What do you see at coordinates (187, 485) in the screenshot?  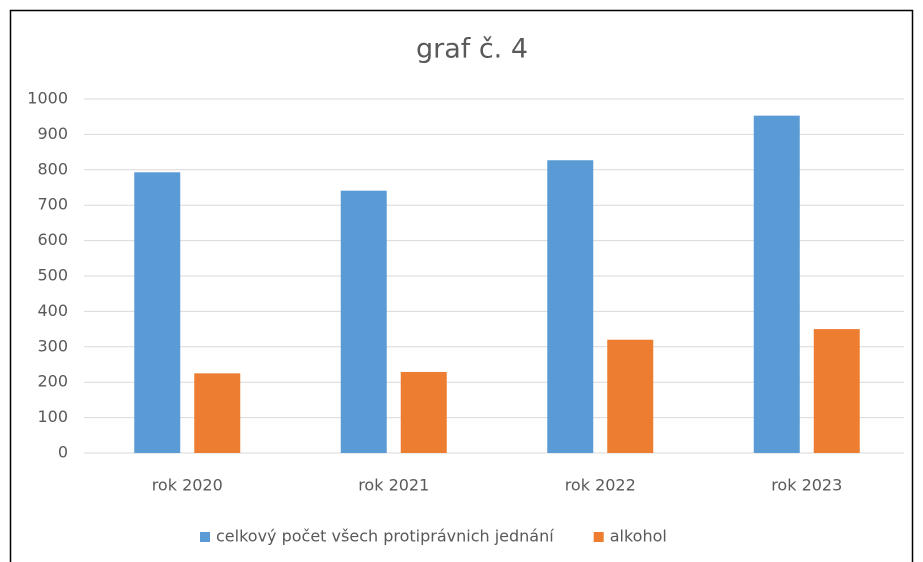 I see `x-tick-label: rok 2020` at bounding box center [187, 485].